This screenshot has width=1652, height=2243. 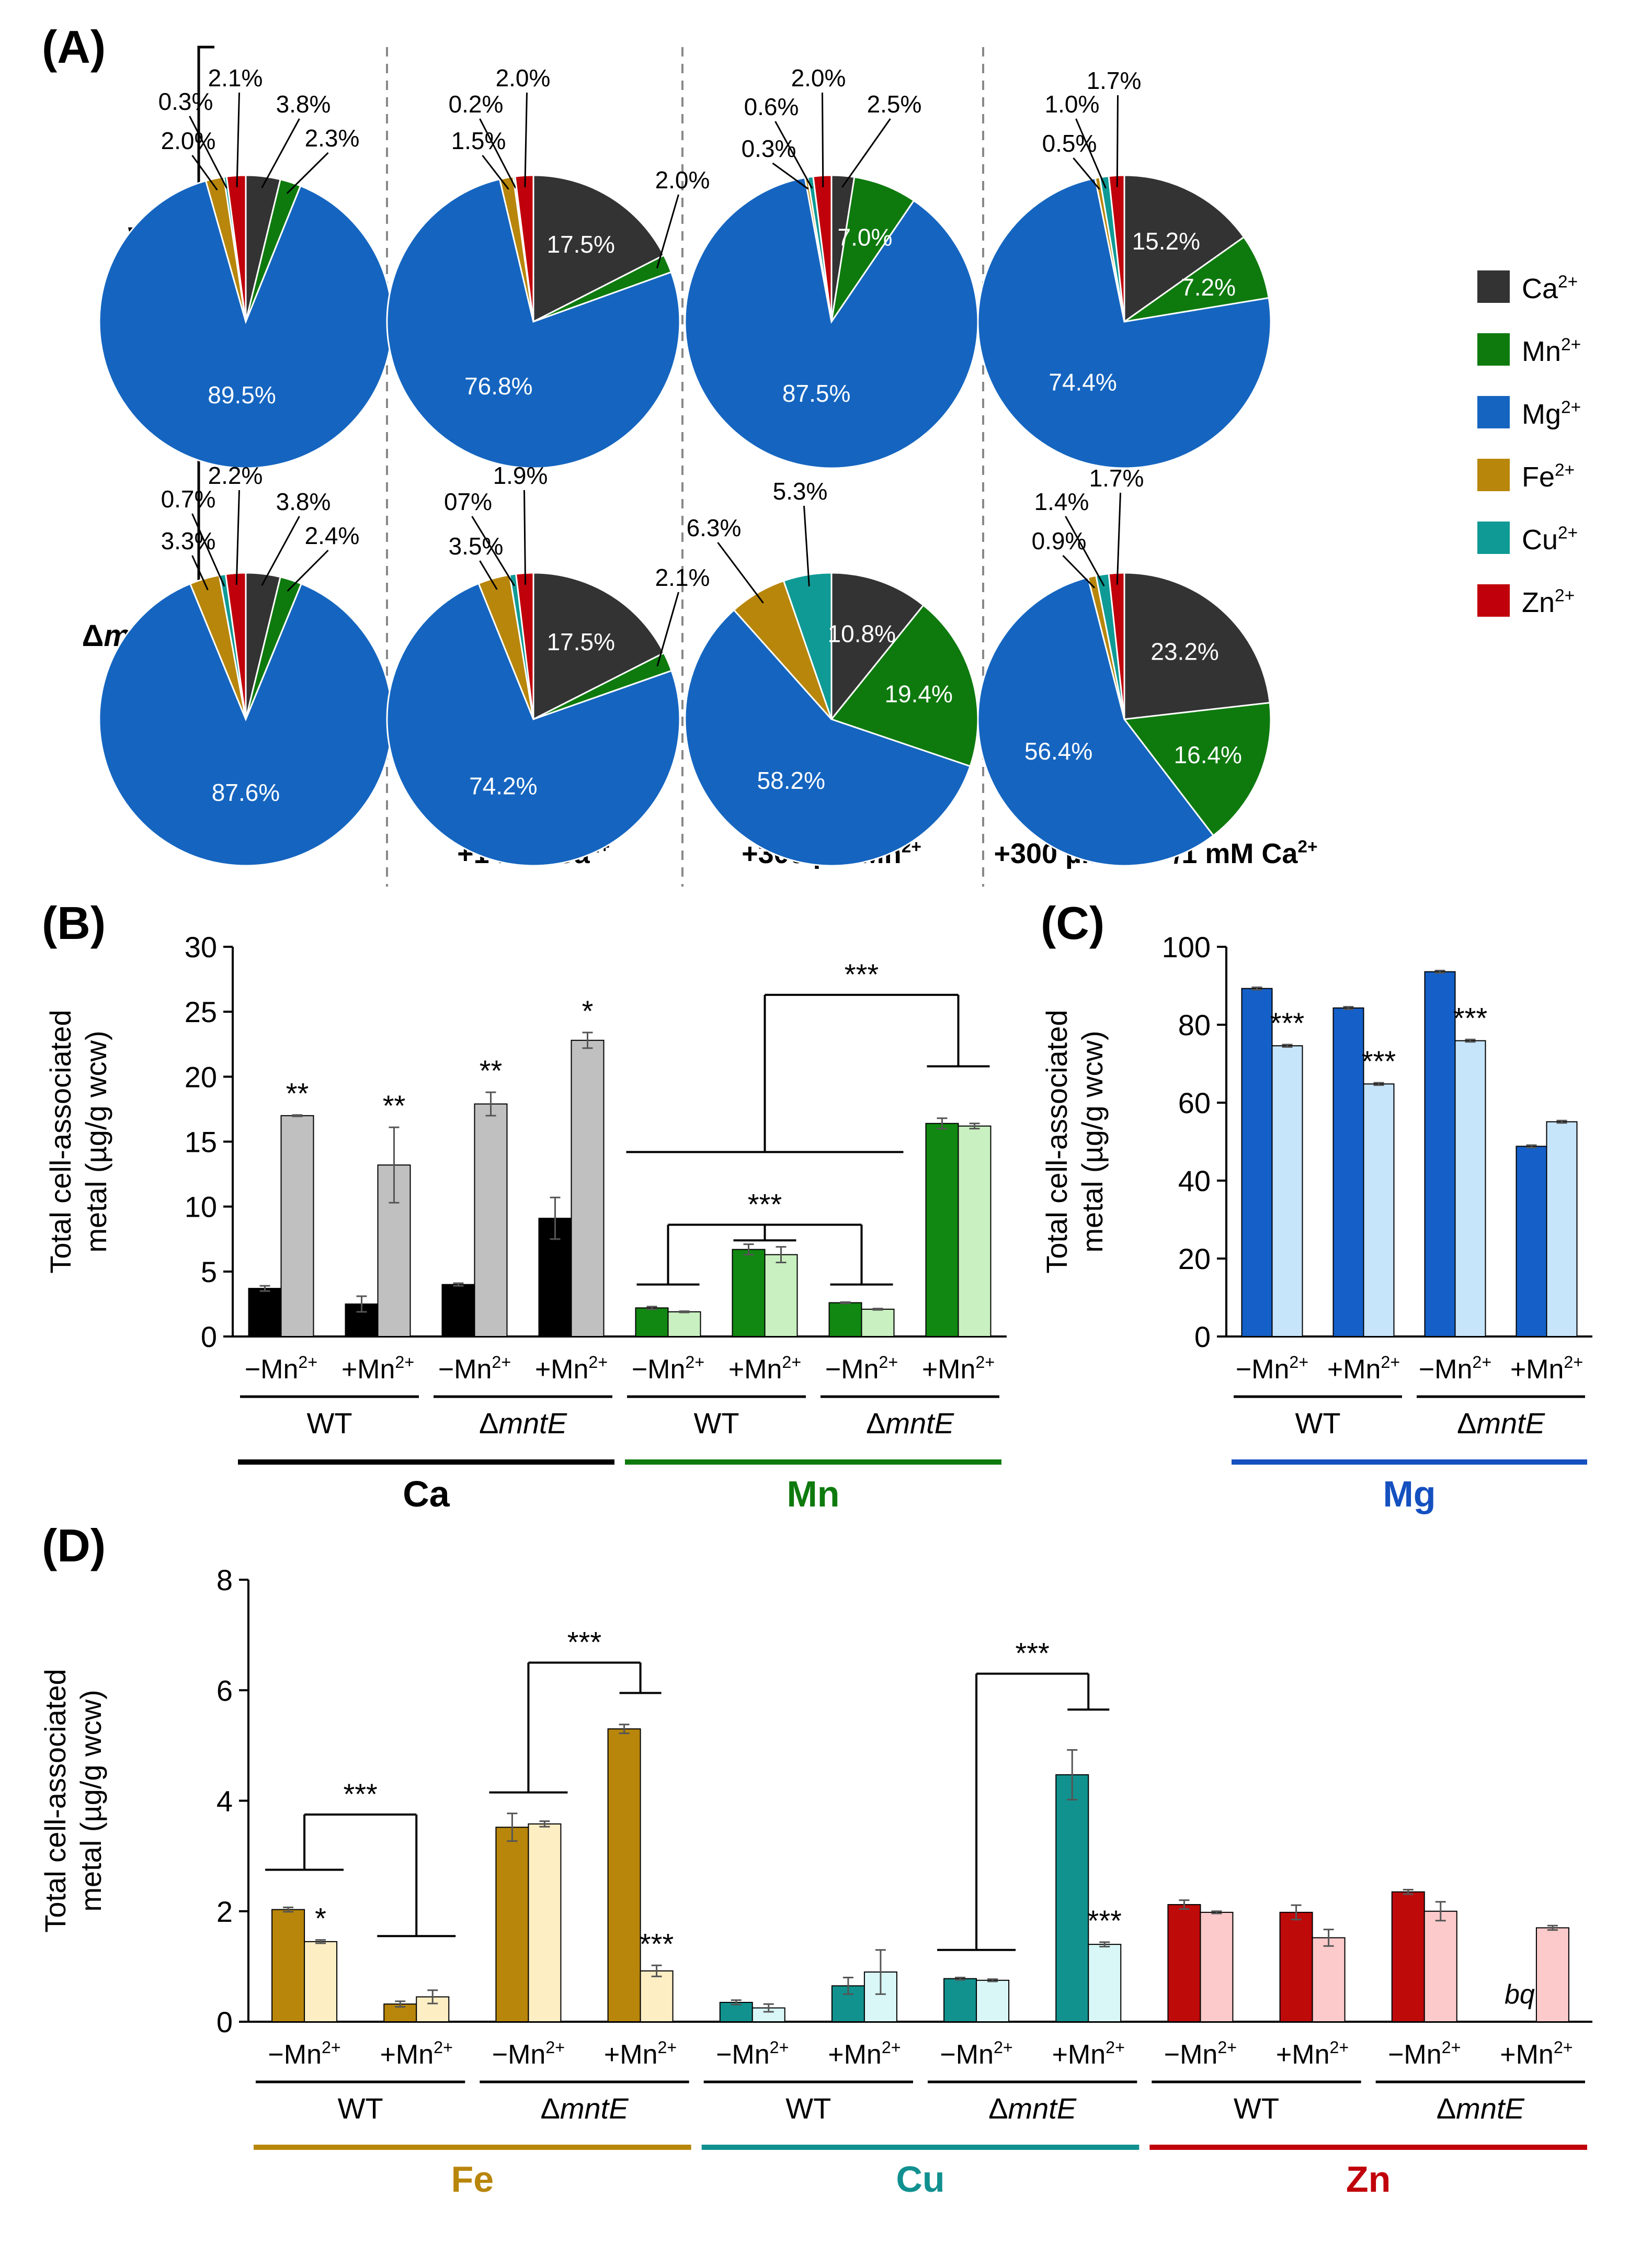 What do you see at coordinates (1493, 349) in the screenshot?
I see `legend-swatch-mn` at bounding box center [1493, 349].